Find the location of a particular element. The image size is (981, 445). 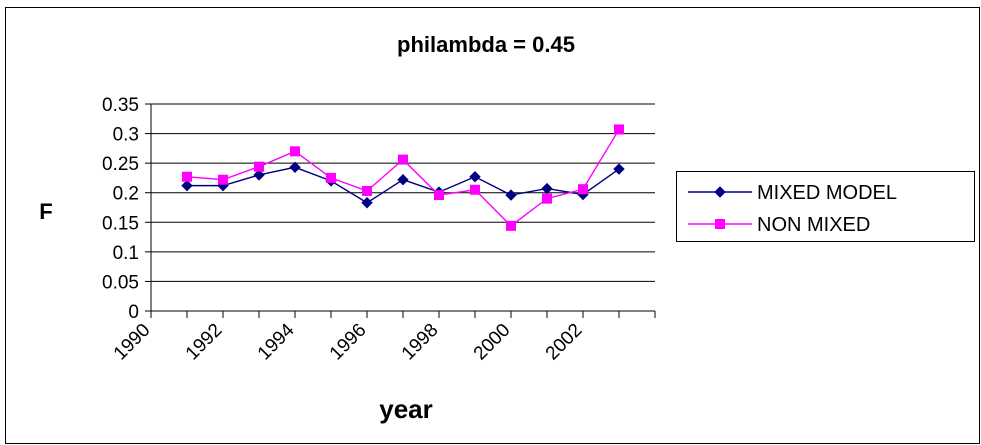

legend: MIXED MODEL NON MIXED is located at coordinates (825, 206).